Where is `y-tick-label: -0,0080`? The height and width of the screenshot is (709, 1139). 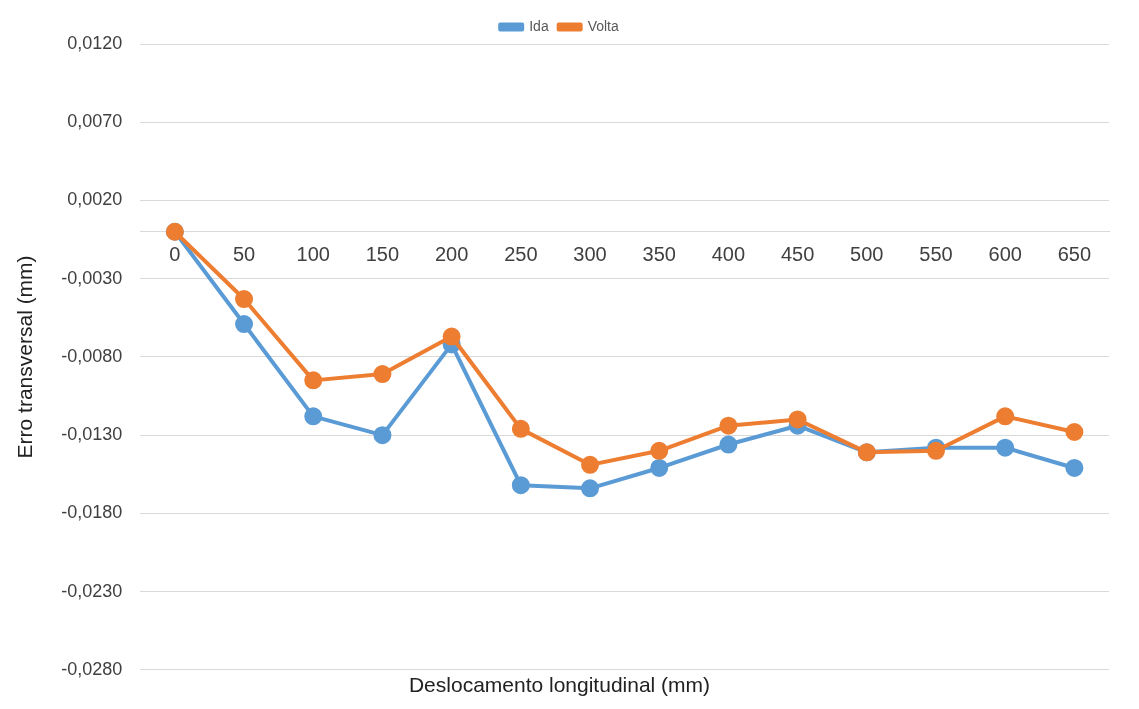 y-tick-label: -0,0080 is located at coordinates (92, 355).